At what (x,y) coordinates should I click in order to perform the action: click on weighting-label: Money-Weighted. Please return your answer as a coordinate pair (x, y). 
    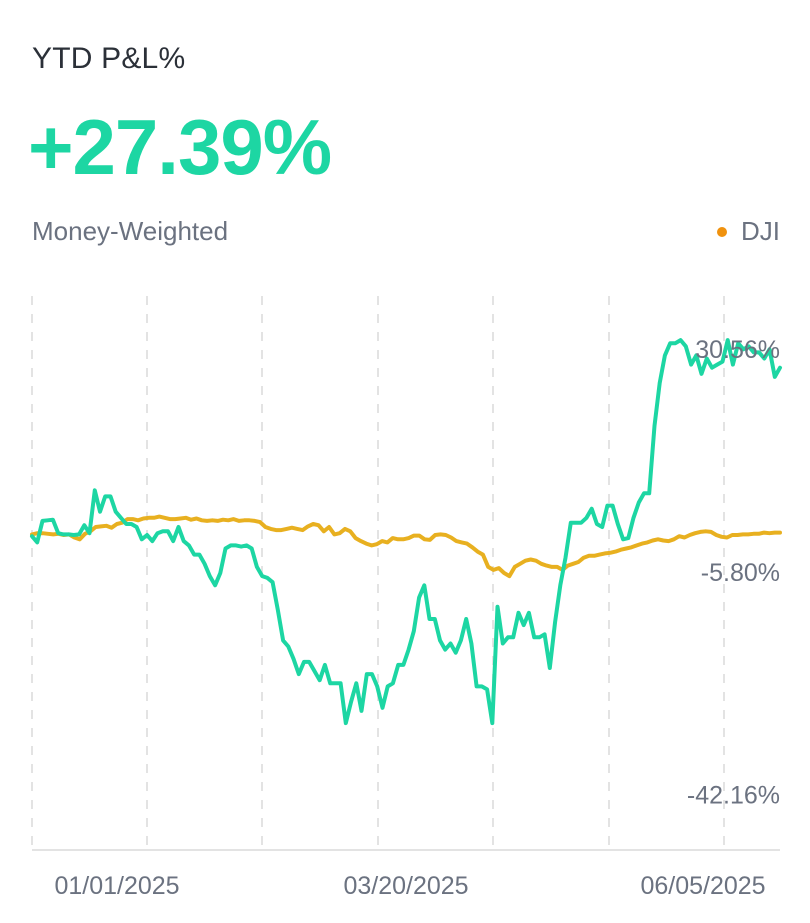
    Looking at the image, I should click on (130, 231).